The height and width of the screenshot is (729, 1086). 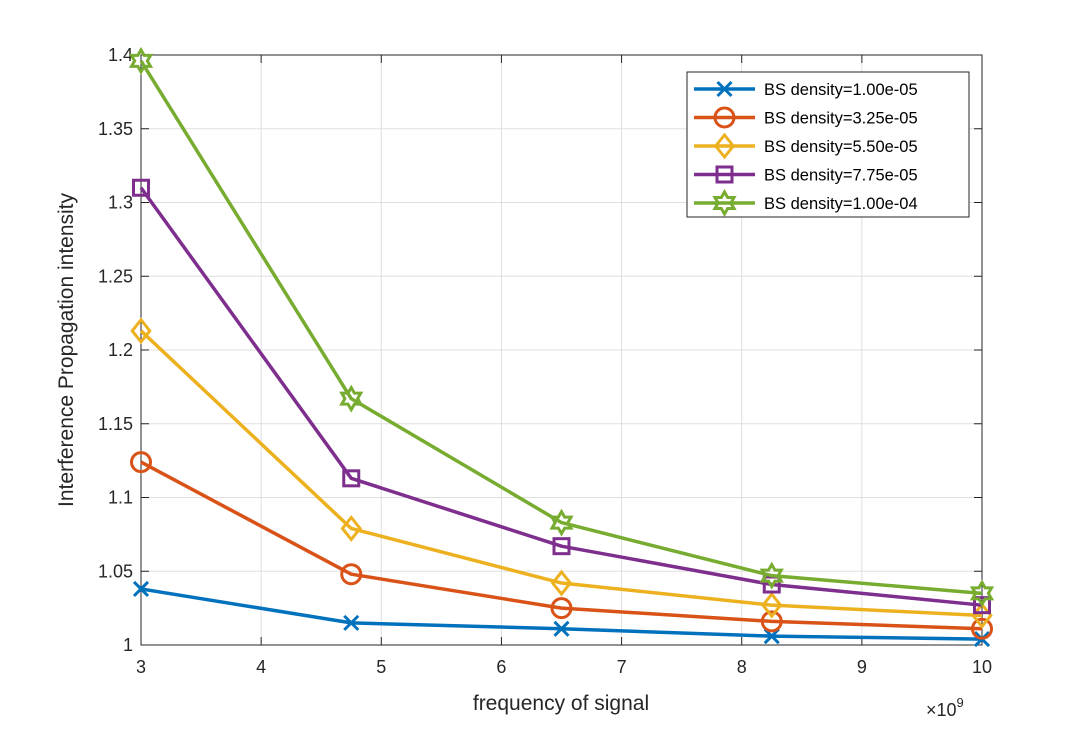 I want to click on x-tick-label: 4, so click(x=261, y=667).